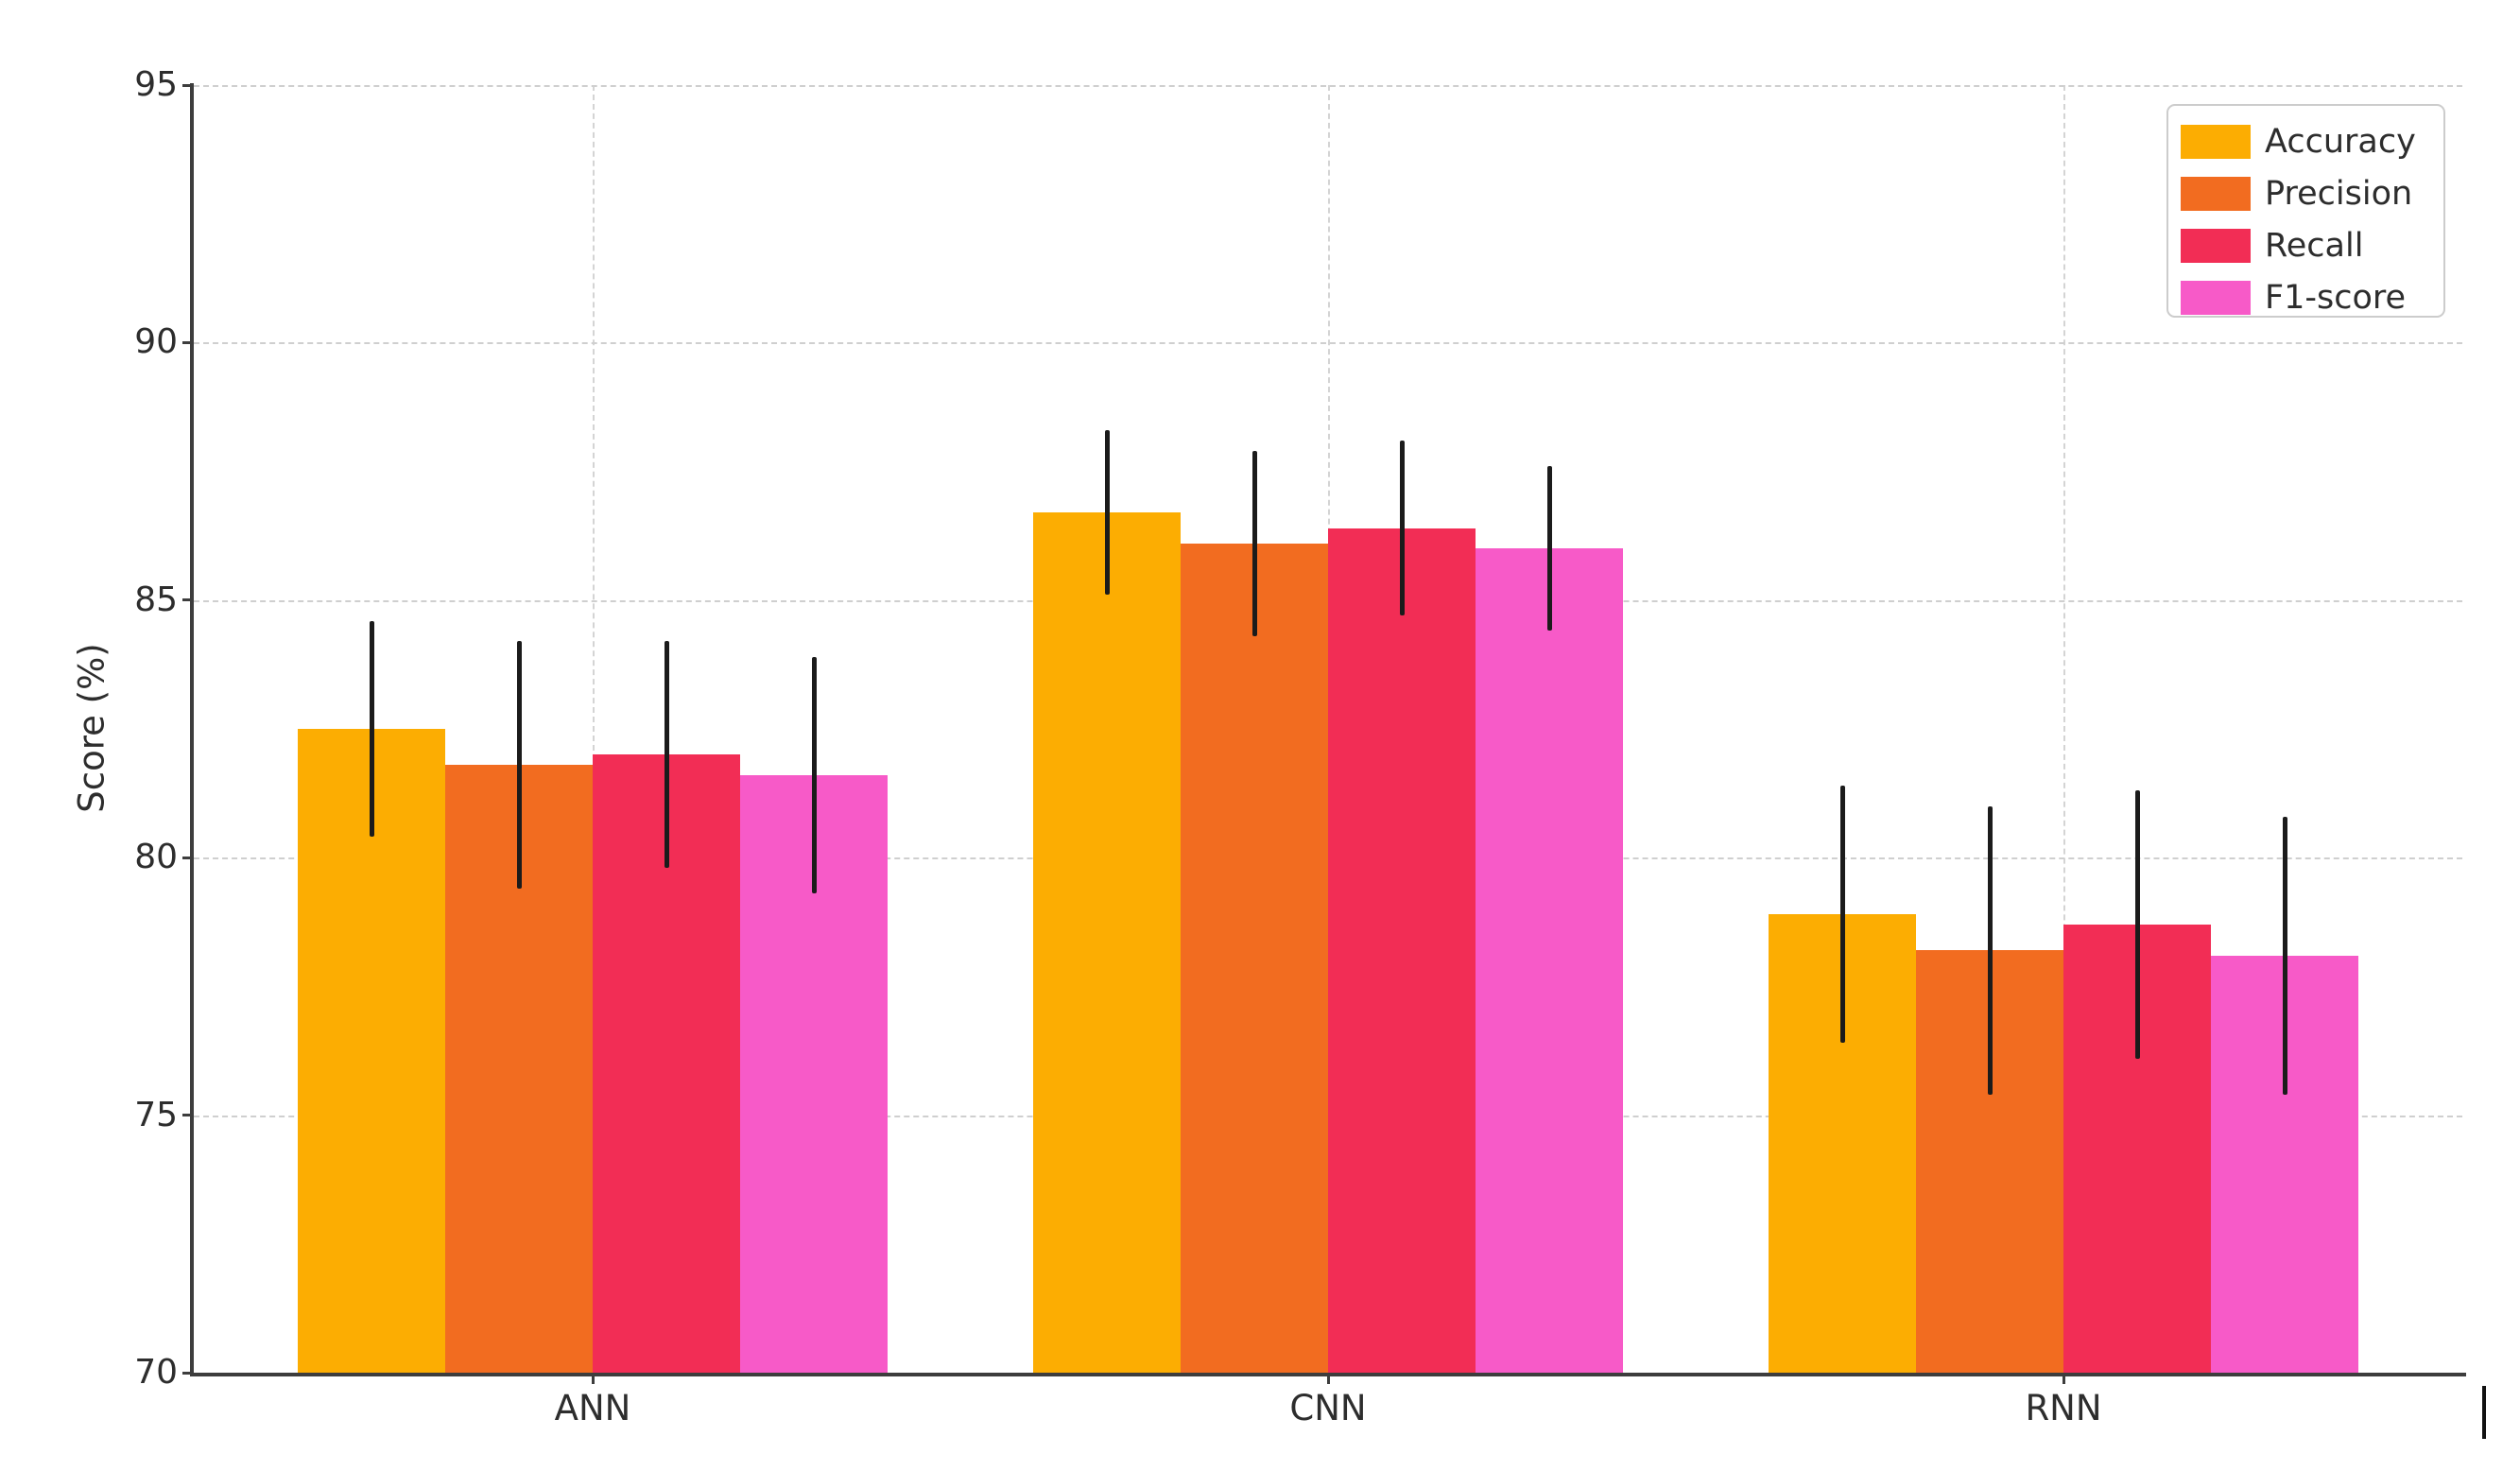 The image size is (2520, 1471). I want to click on bar-precision-cnn, so click(1254, 958).